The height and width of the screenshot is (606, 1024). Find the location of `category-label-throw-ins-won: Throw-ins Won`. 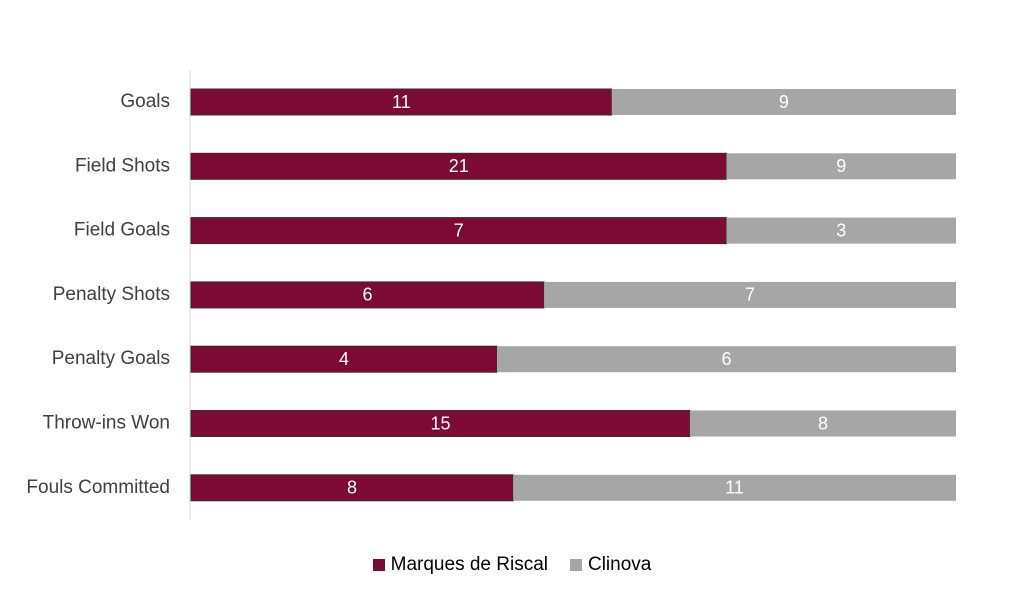

category-label-throw-ins-won: Throw-ins Won is located at coordinates (106, 423).